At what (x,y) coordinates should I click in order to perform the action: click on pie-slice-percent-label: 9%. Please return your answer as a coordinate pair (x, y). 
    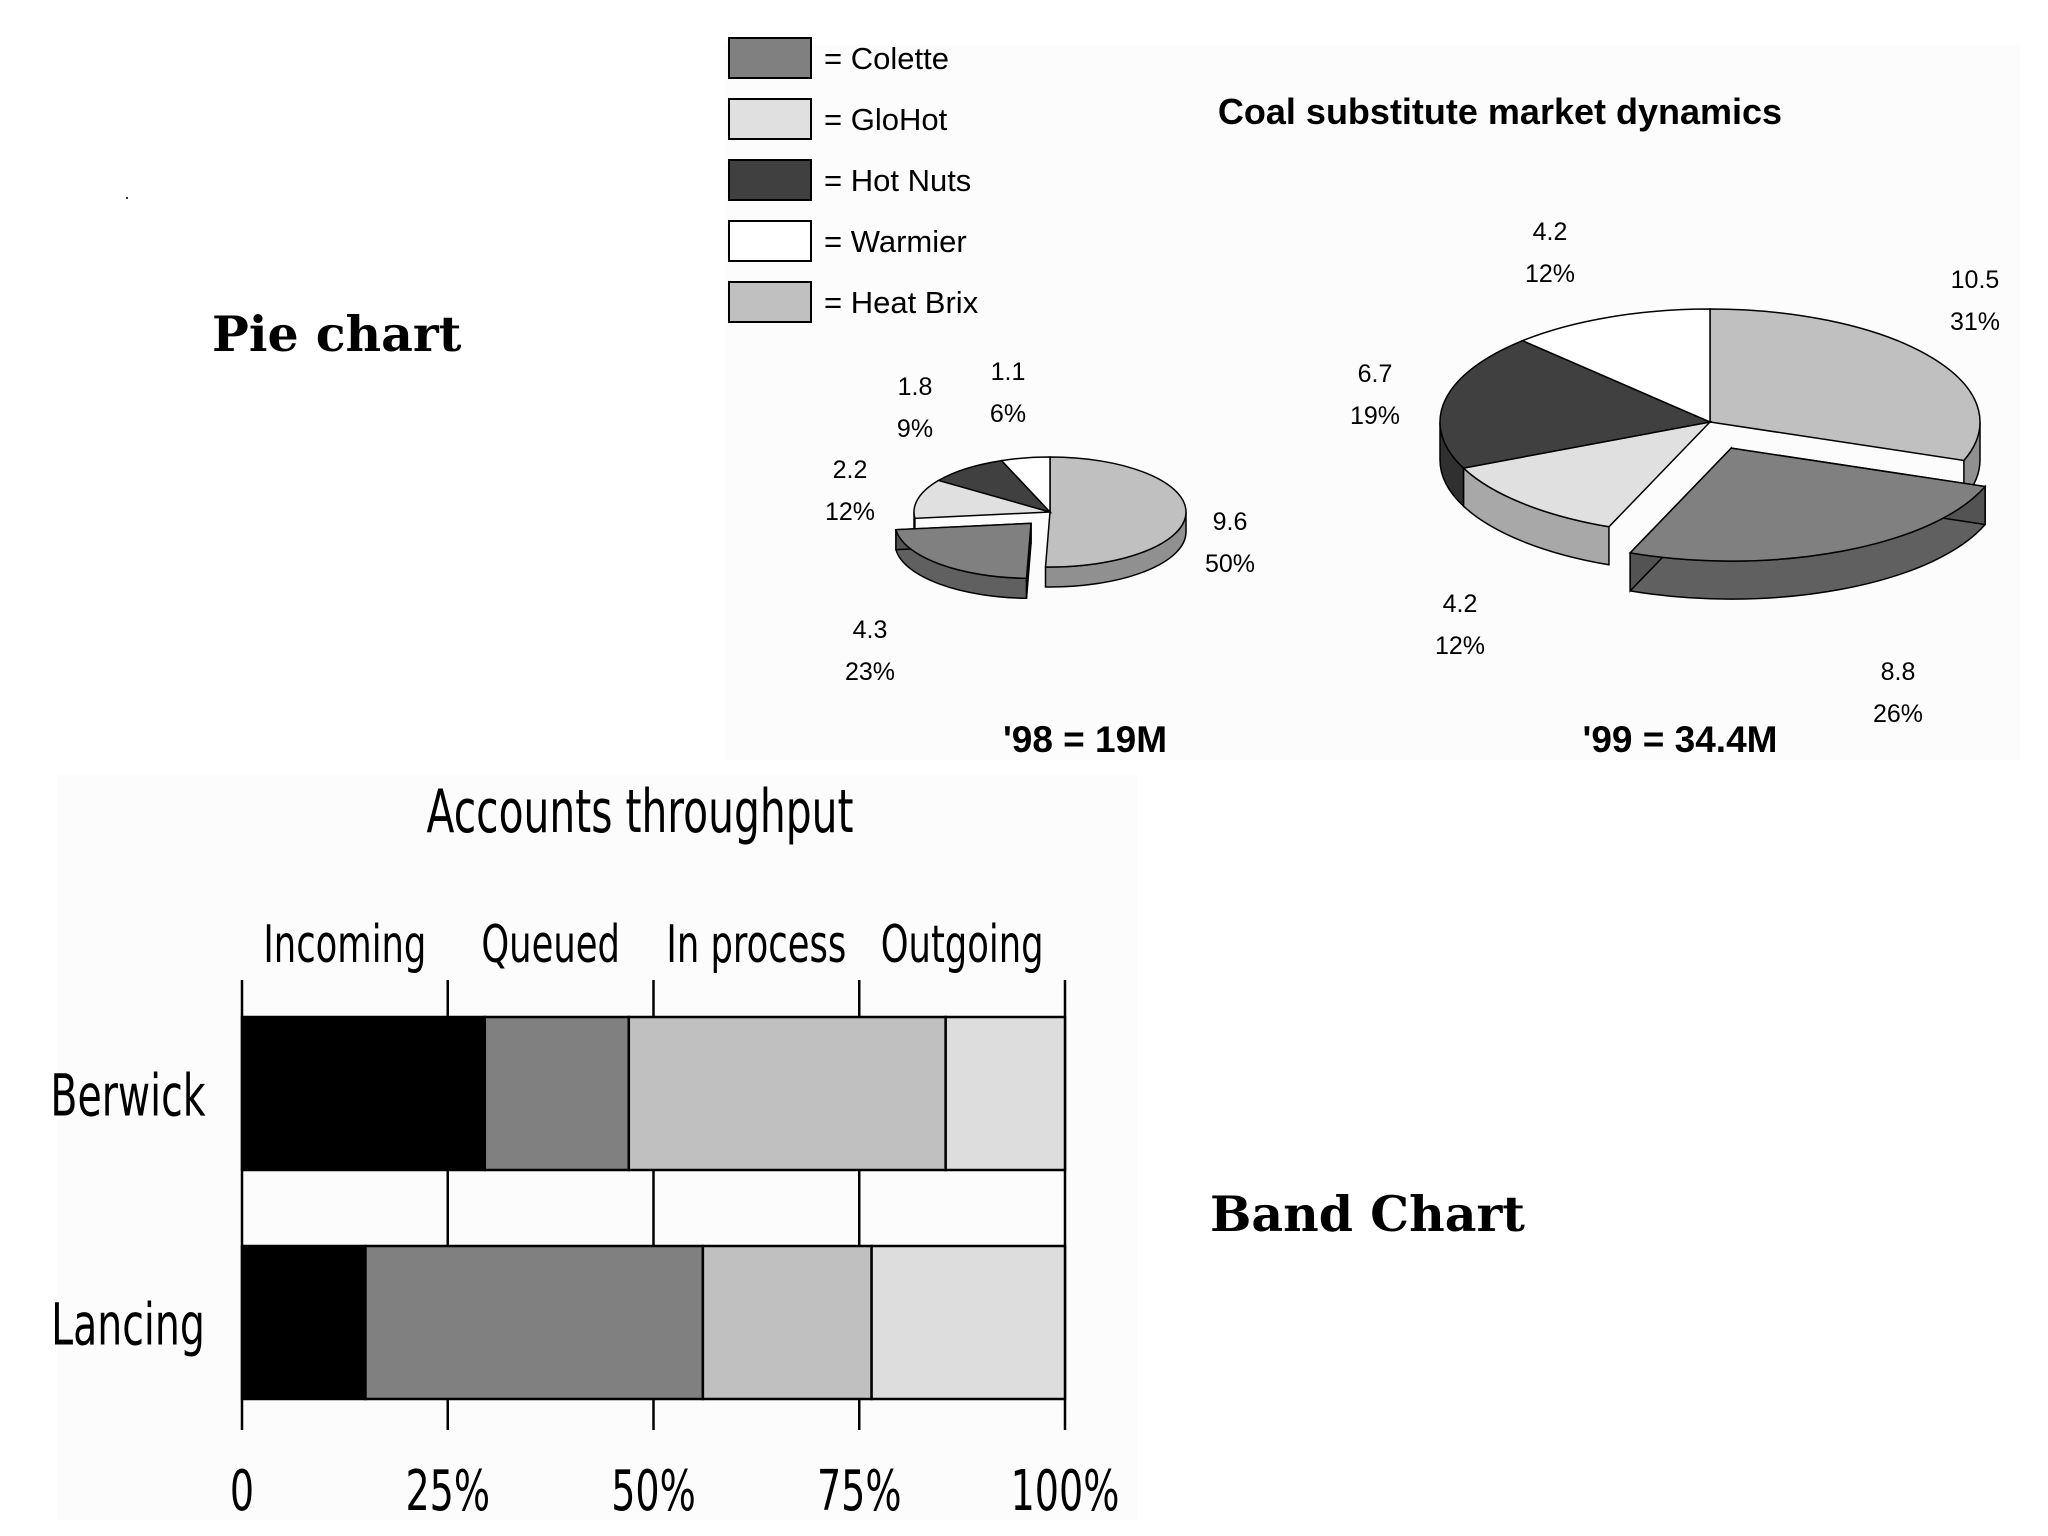
    Looking at the image, I should click on (915, 429).